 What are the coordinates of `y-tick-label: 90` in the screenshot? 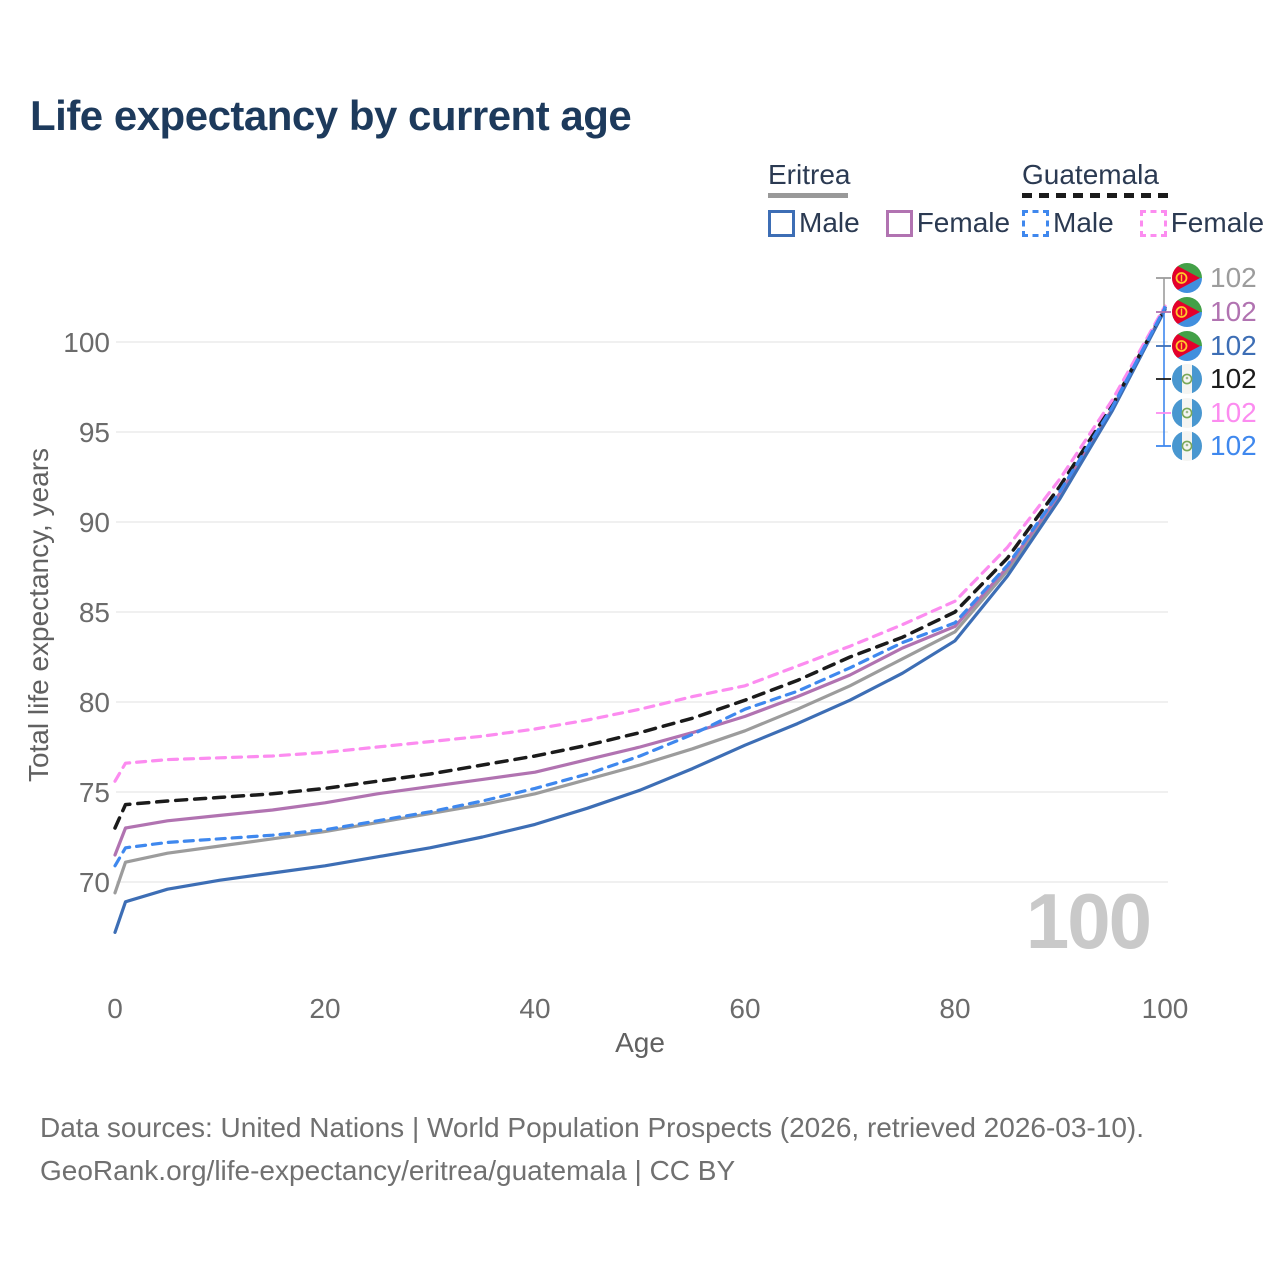 It's located at (94, 522).